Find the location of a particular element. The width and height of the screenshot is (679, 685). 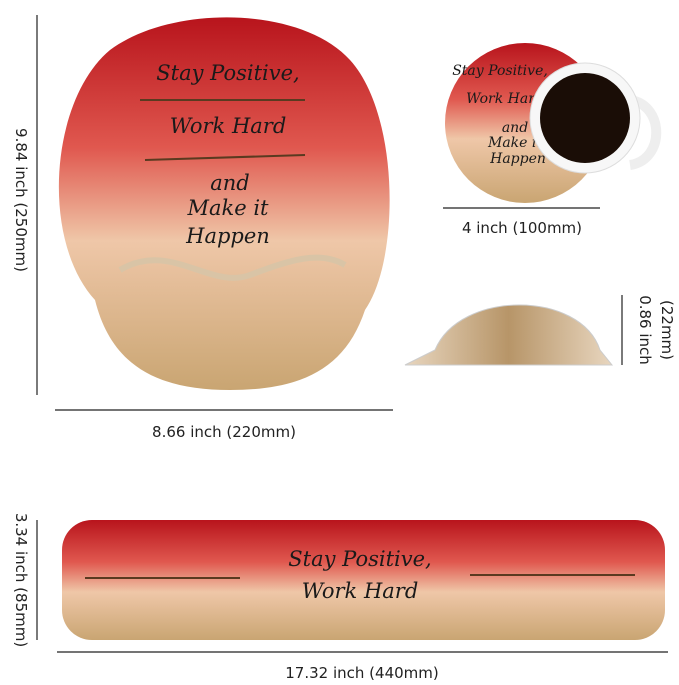

coffee is located at coordinates (585, 118).